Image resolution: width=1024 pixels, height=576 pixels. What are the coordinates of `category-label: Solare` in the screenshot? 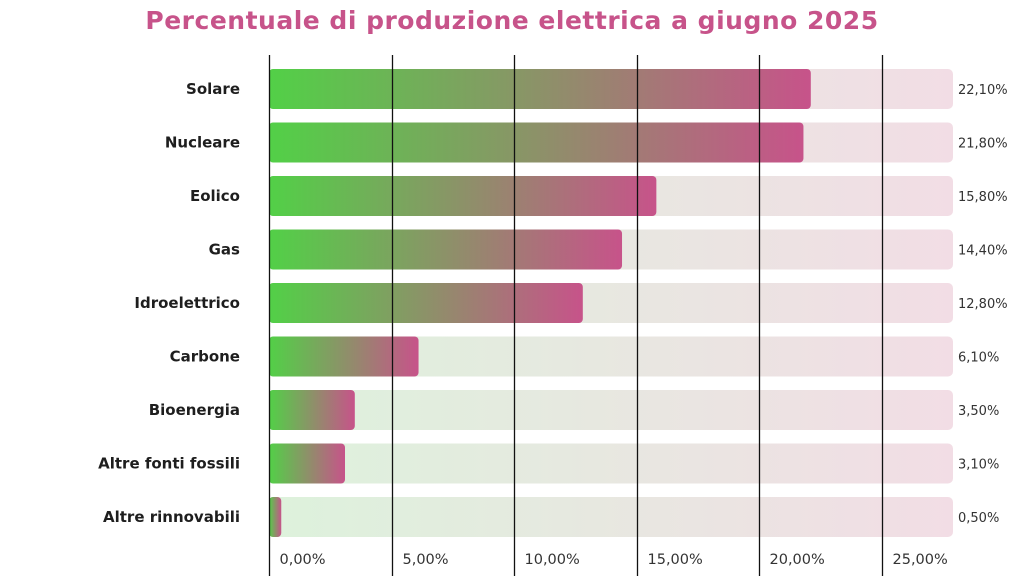 It's located at (213, 89).